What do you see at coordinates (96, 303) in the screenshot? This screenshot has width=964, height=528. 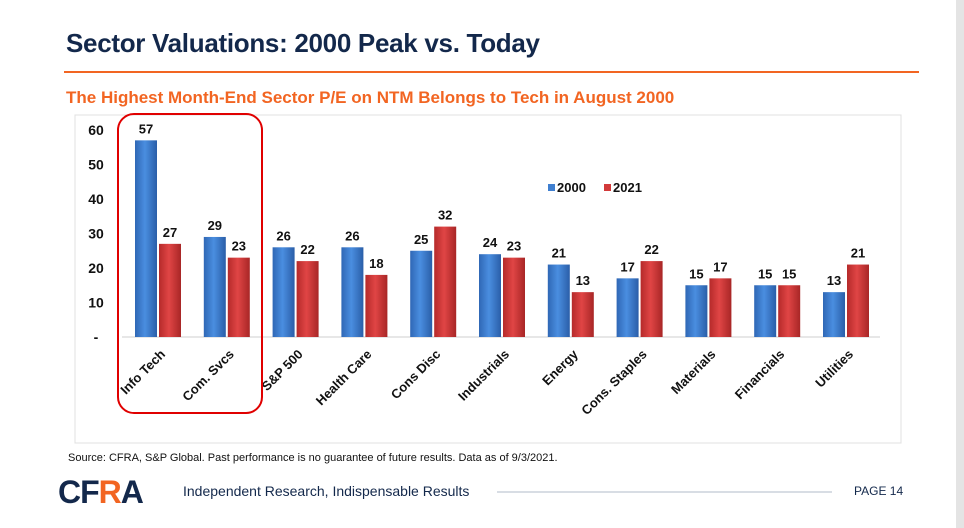 I see `y-tick-label: 10` at bounding box center [96, 303].